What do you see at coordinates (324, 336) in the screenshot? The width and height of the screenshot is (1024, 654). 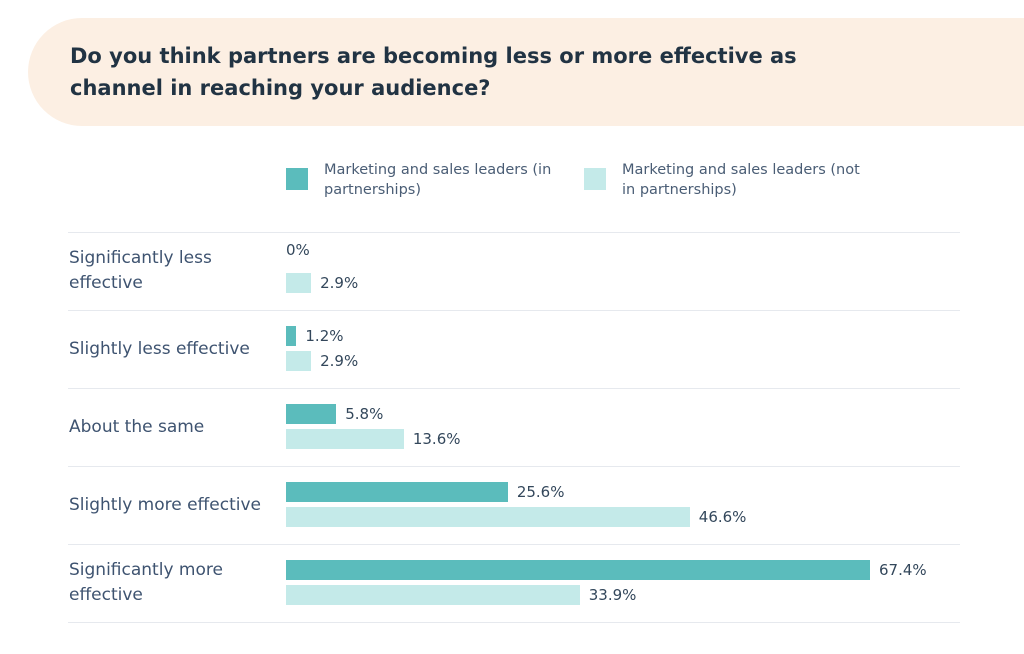 I see `value-label: 1.2%` at bounding box center [324, 336].